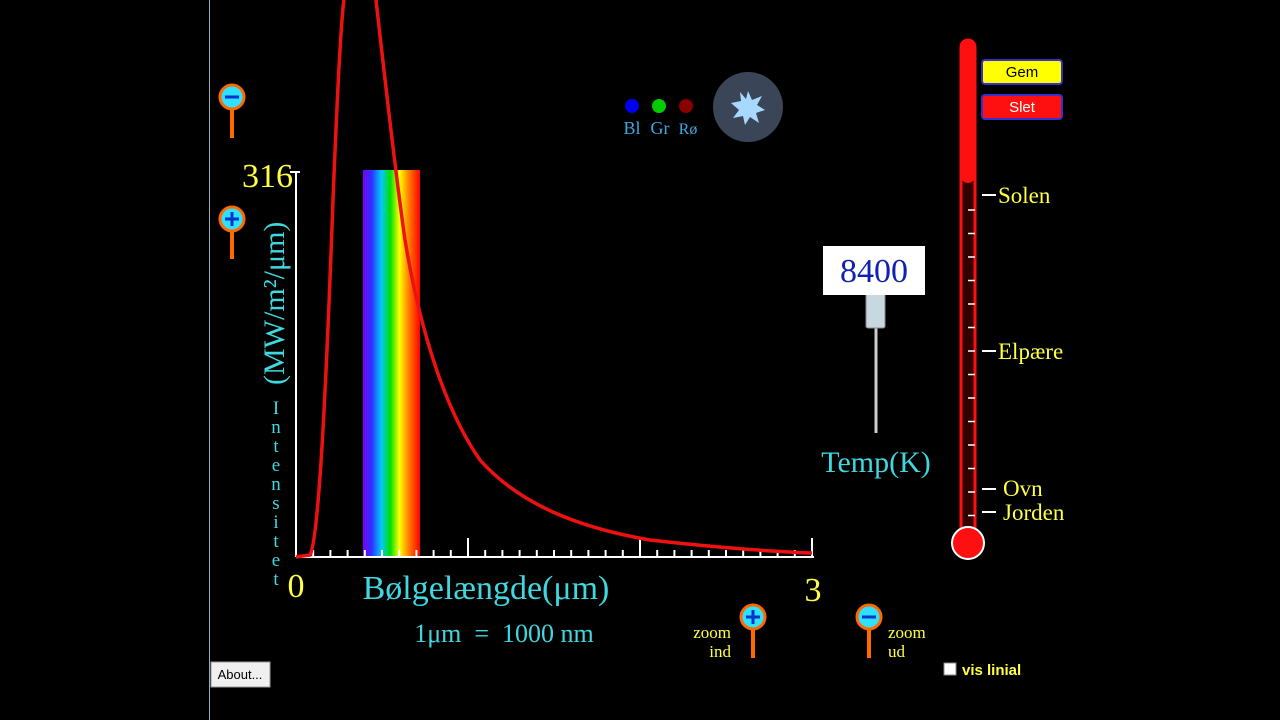 The image size is (1280, 720). I want to click on save-button-label: Gem, so click(1022, 72).